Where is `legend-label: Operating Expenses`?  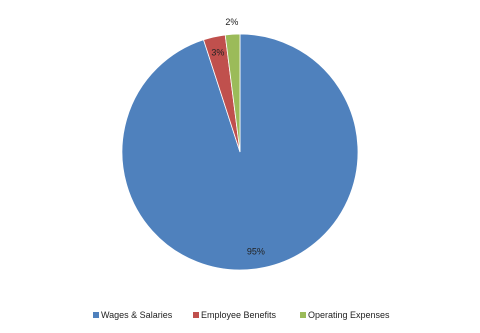 legend-label: Operating Expenses is located at coordinates (349, 315).